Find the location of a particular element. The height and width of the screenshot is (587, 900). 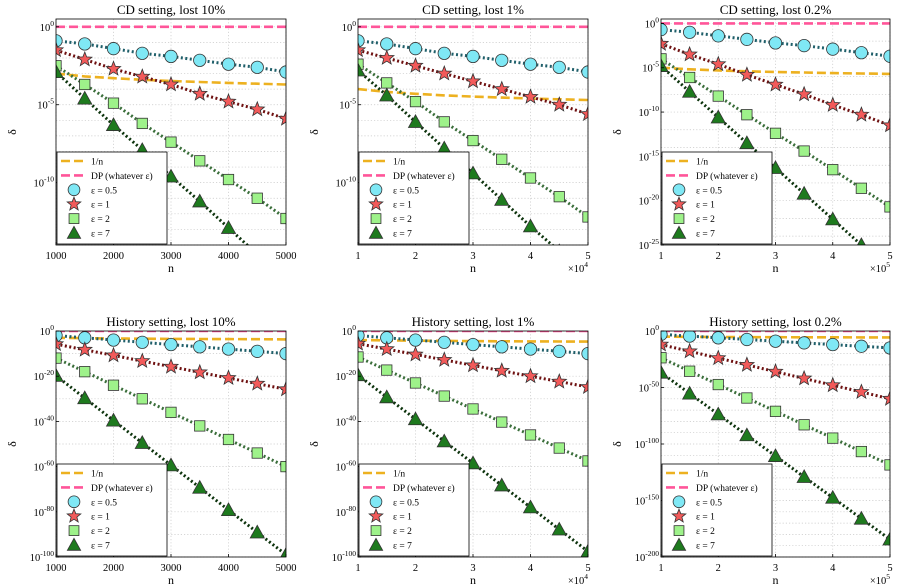

x-tick-label: 3 is located at coordinates (472, 568).